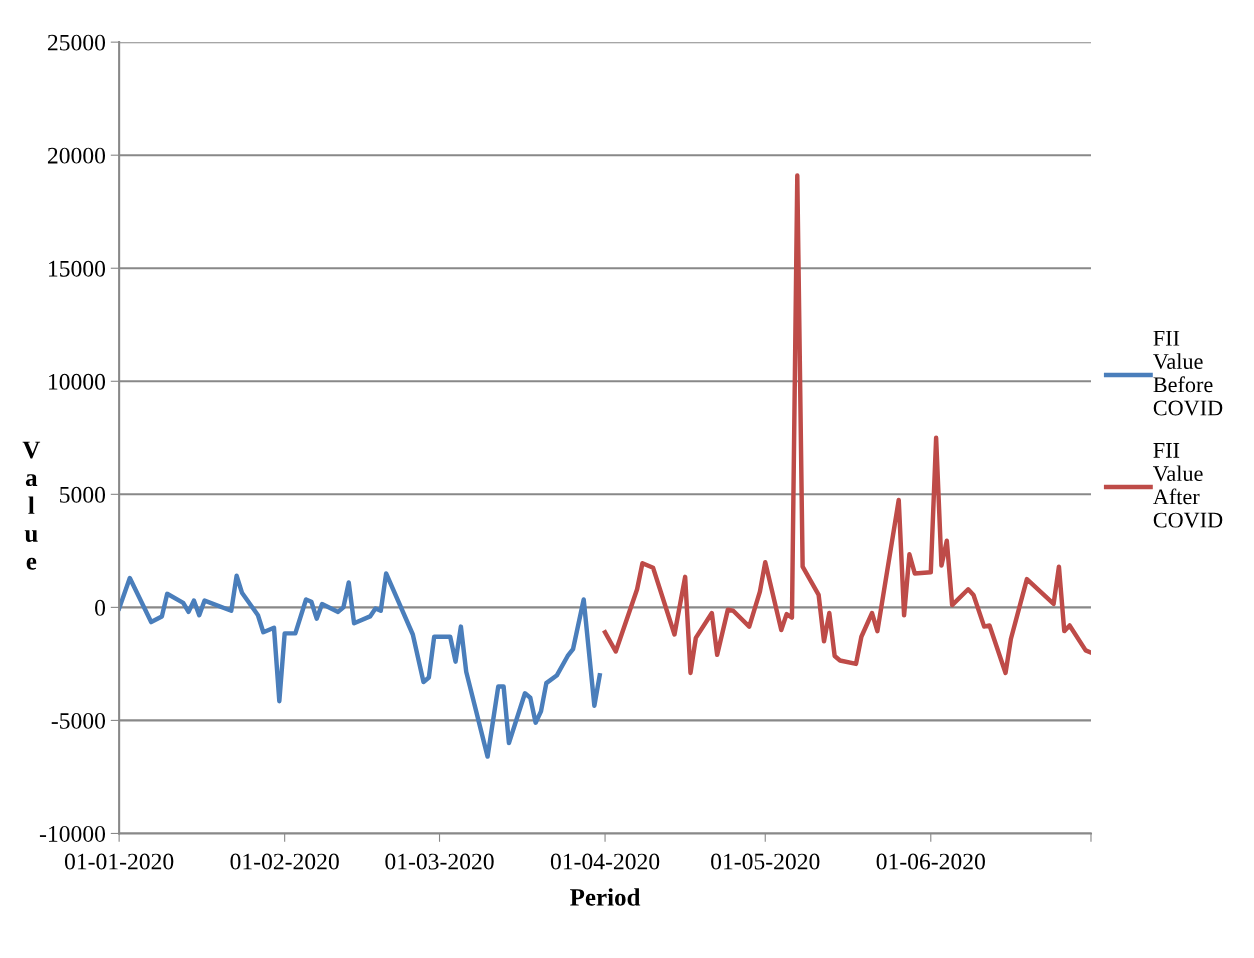 This screenshot has width=1254, height=958. Describe the element at coordinates (83, 494) in the screenshot. I see `y-tick-label: 5000` at that location.